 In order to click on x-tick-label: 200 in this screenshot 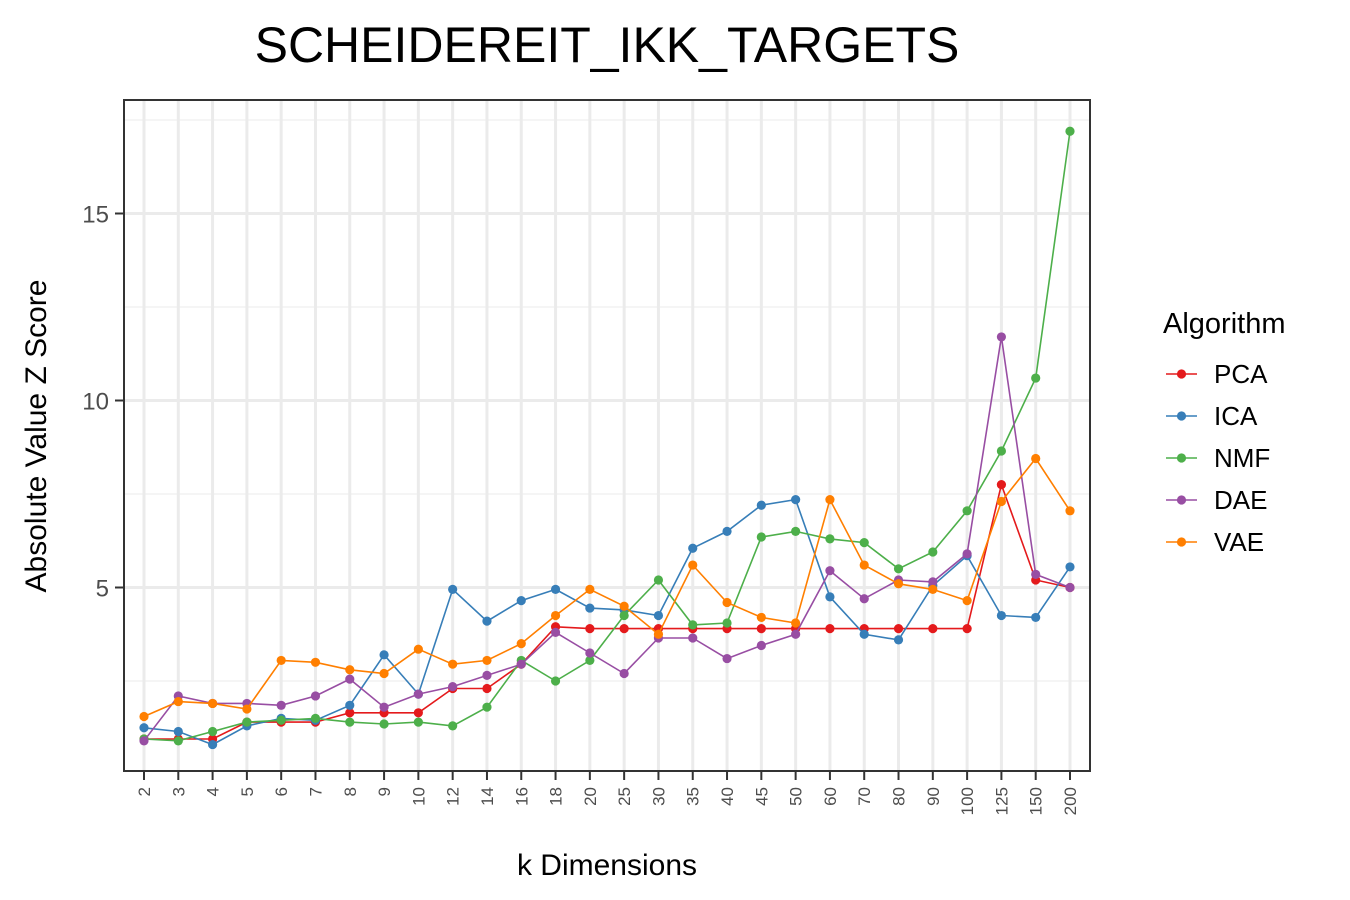, I will do `click(1070, 801)`.